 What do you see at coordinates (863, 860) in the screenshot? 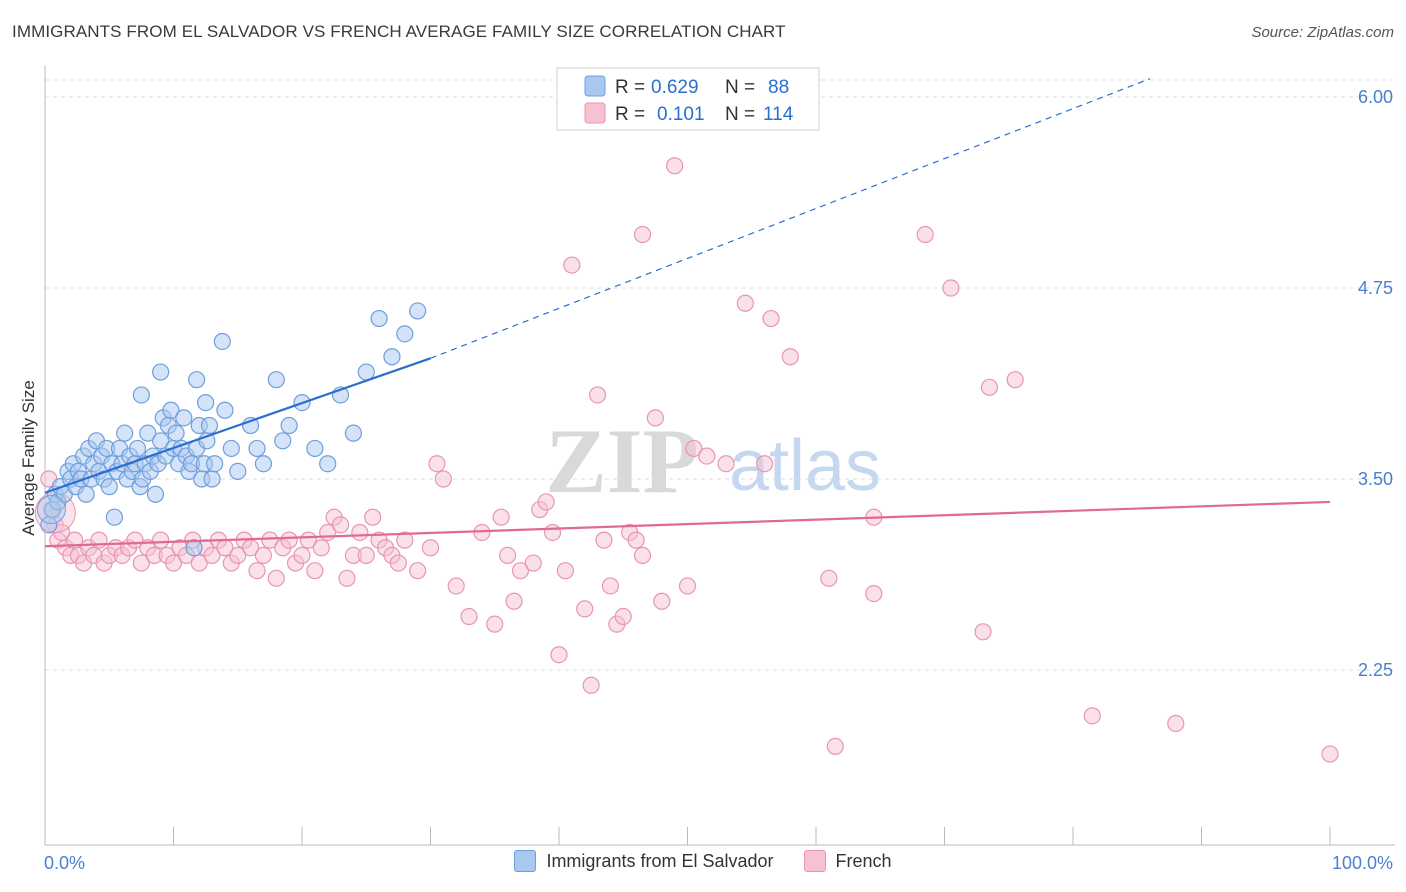
I see `legend-label: French` at bounding box center [863, 860].